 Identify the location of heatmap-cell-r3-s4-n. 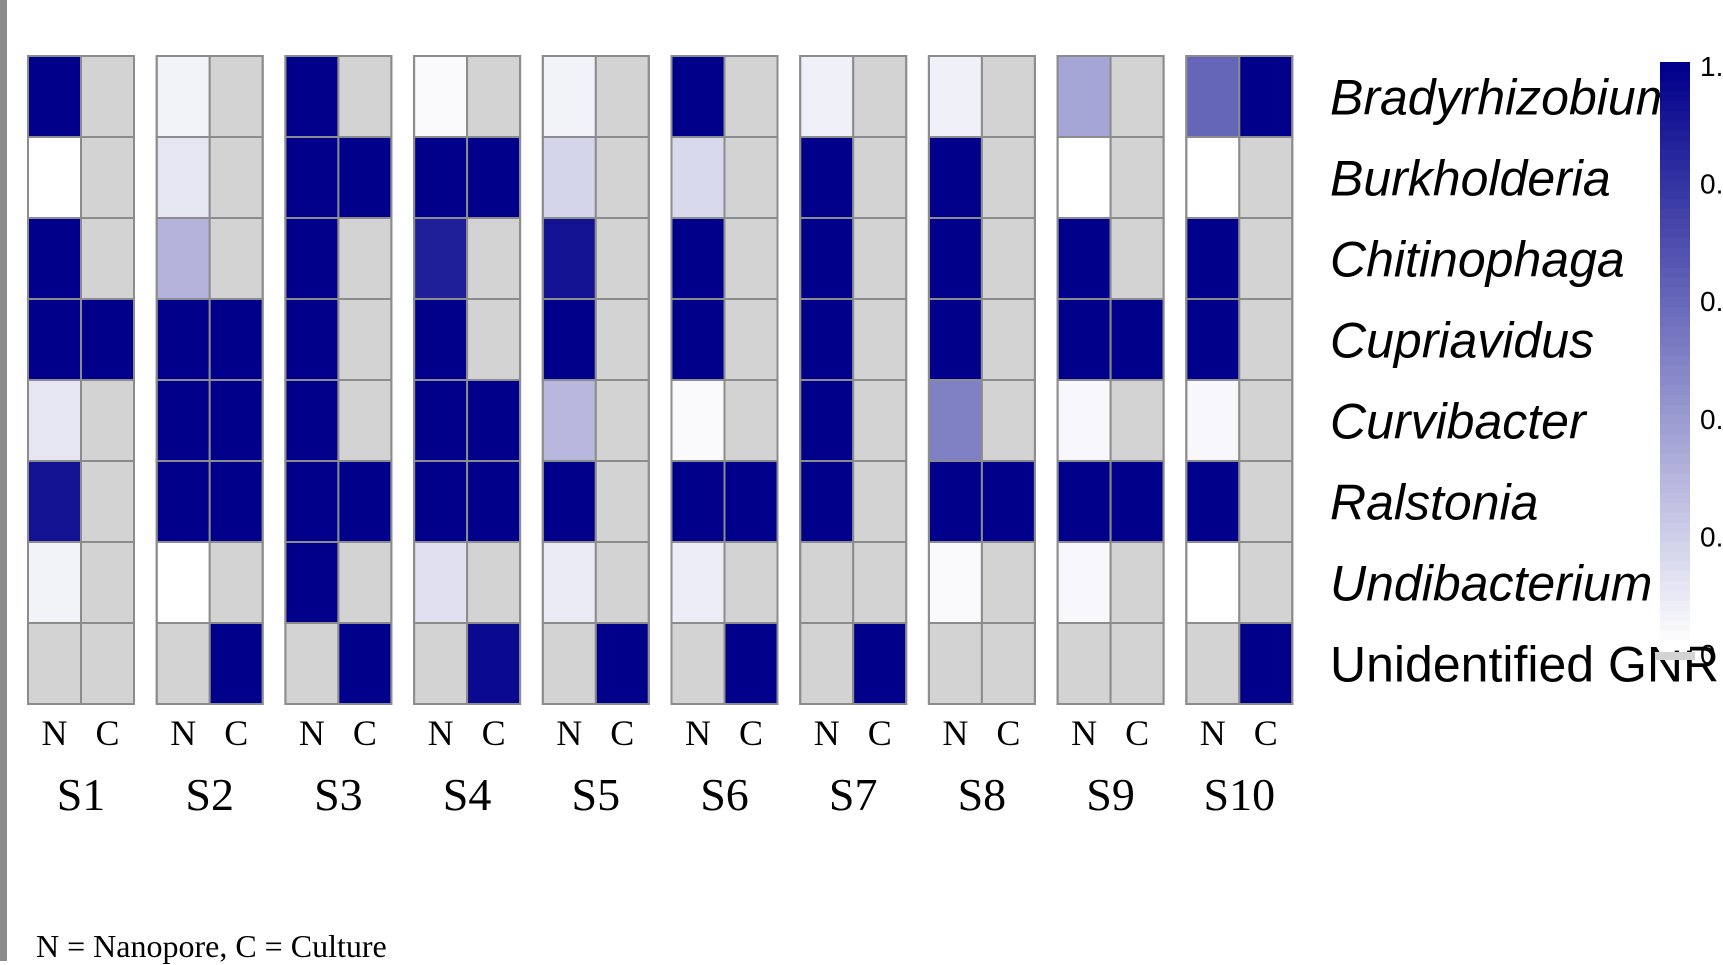
(441, 258).